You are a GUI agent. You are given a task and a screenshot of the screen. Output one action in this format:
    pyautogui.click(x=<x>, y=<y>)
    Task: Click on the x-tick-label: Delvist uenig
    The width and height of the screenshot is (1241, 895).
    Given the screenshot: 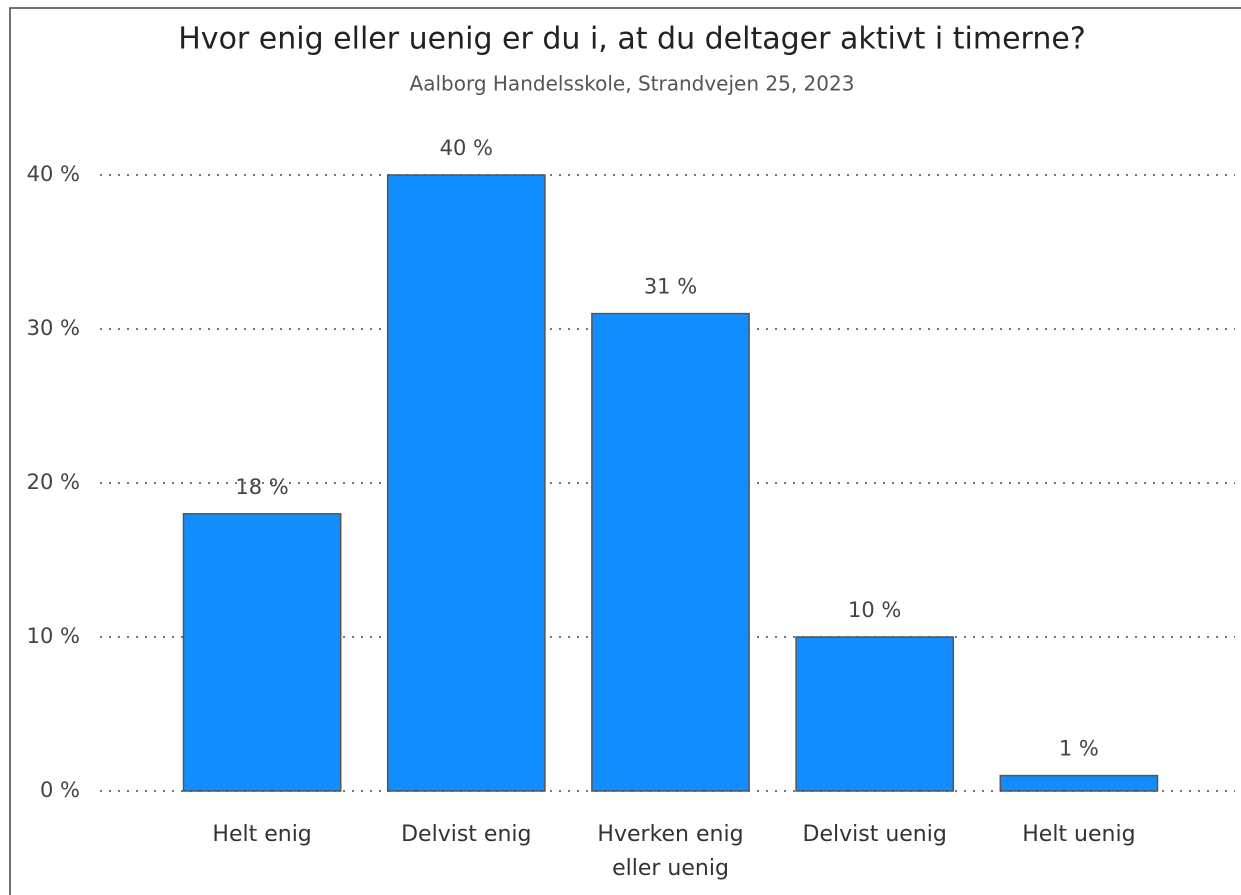 What is the action you would take?
    pyautogui.click(x=874, y=834)
    